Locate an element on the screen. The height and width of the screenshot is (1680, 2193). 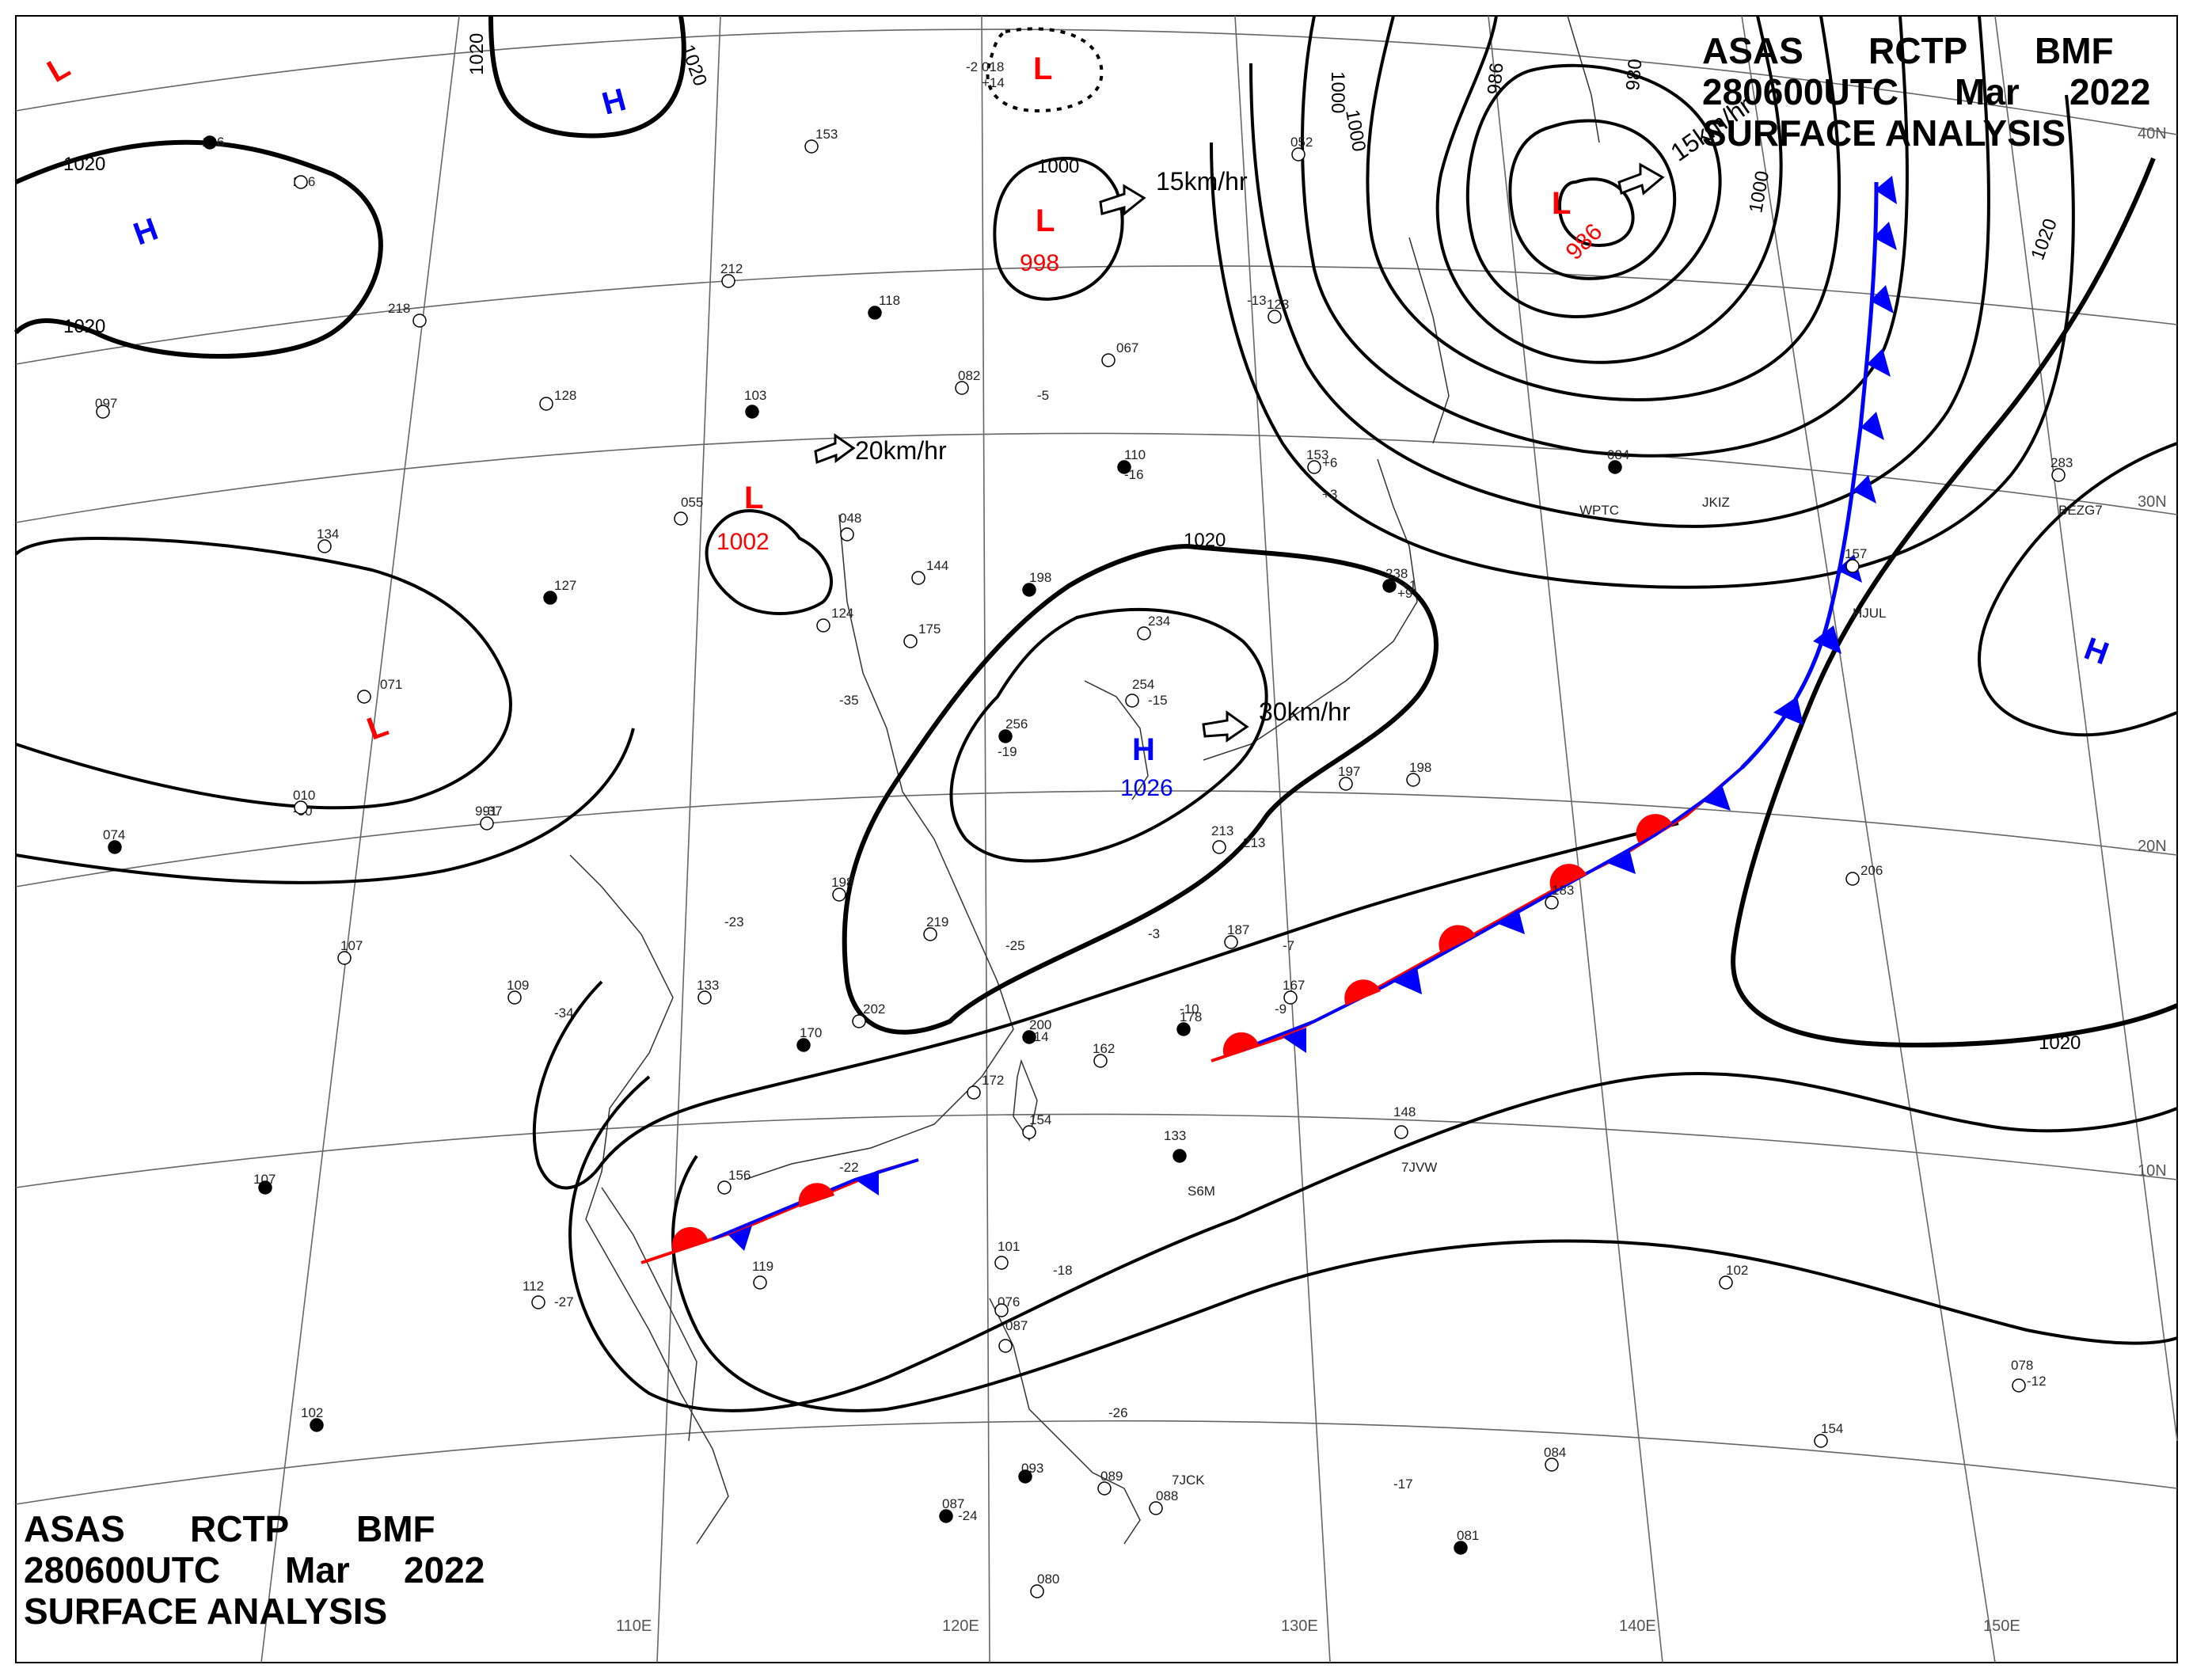
product-label: BMF is located at coordinates (2074, 50).